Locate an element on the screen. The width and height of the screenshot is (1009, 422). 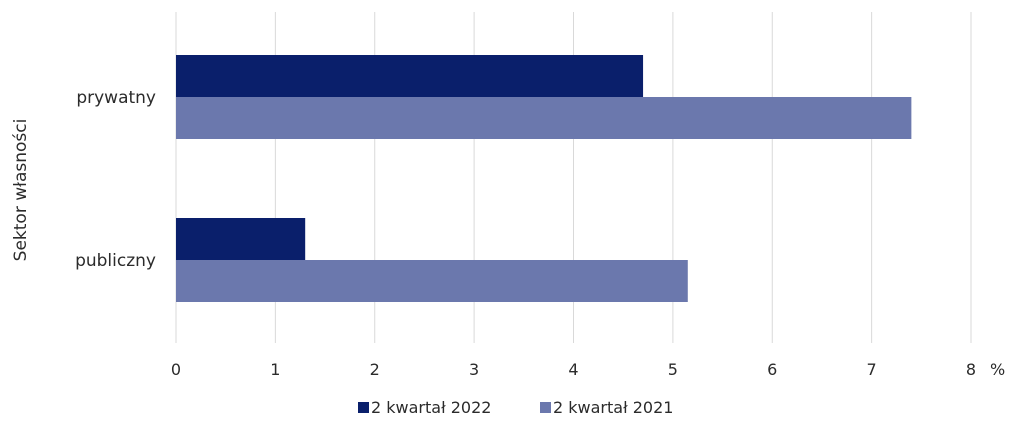
category-label-prywatny: prywatny is located at coordinates (116, 98).